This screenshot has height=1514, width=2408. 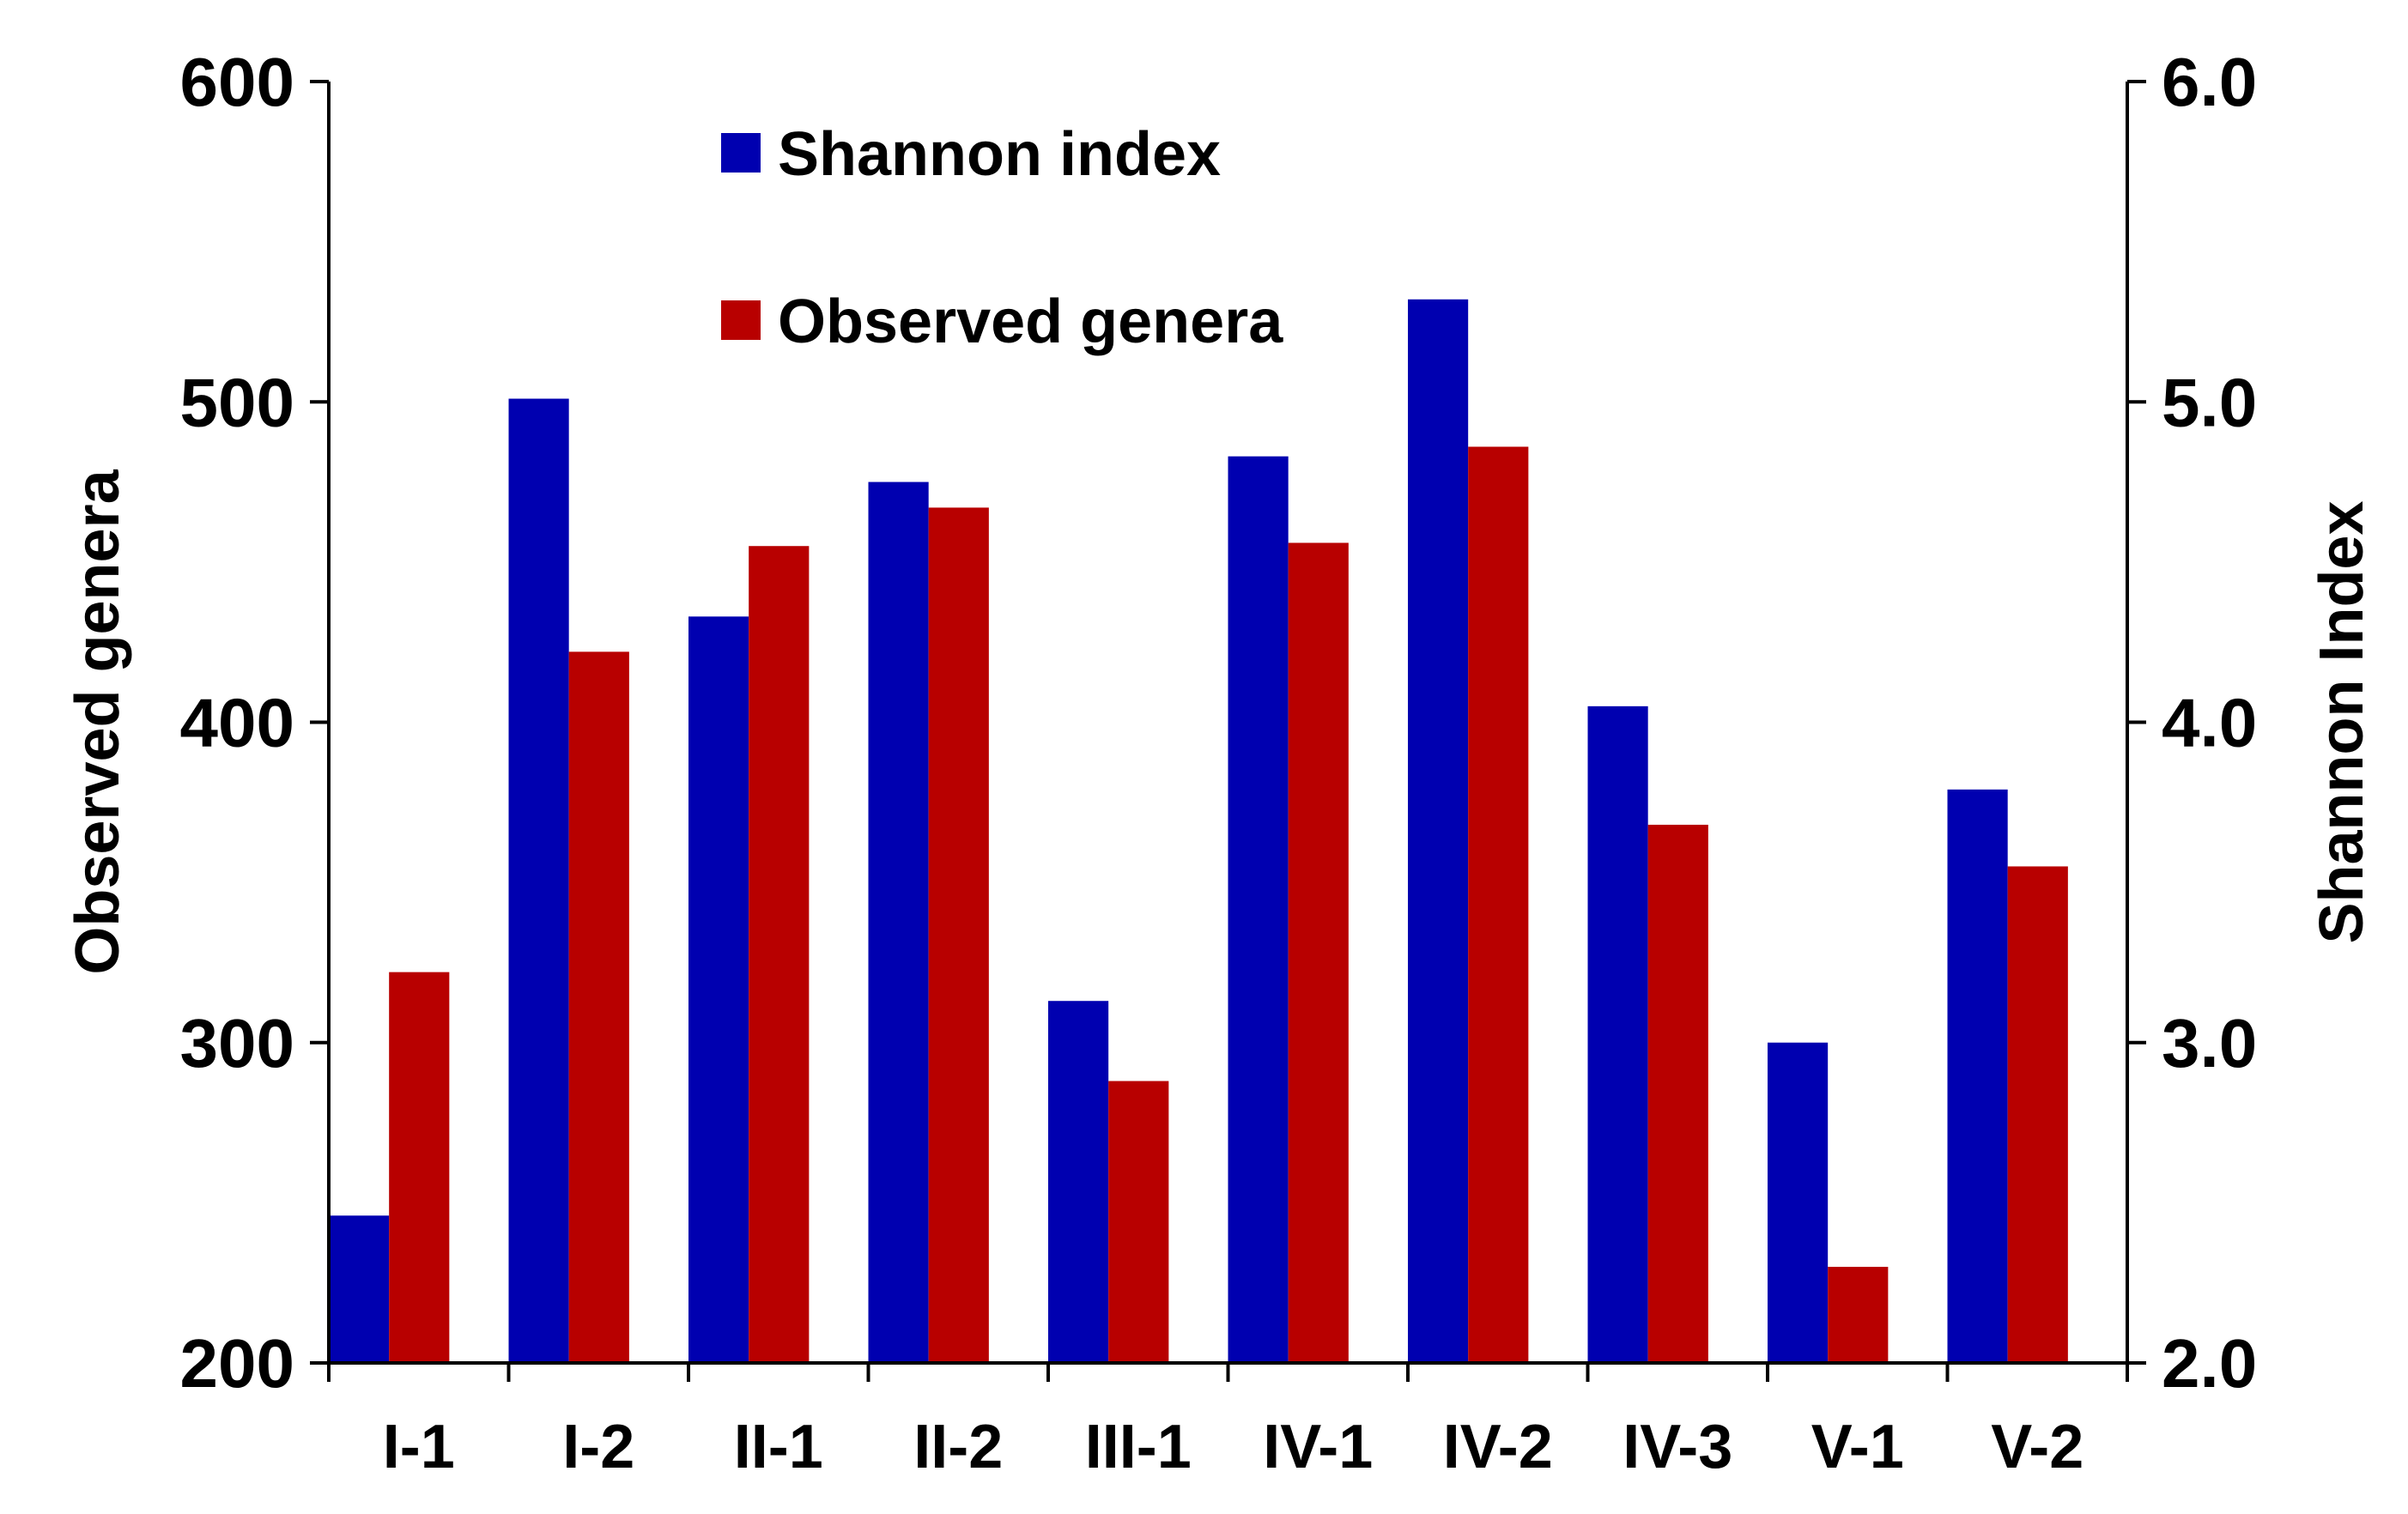 I want to click on y-tick-label-right-4-0: 4.0, so click(x=2209, y=723).